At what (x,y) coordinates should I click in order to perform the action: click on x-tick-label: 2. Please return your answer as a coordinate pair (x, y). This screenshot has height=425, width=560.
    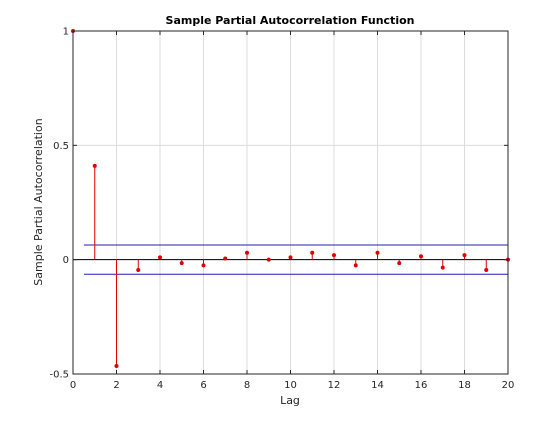
    Looking at the image, I should click on (116, 385).